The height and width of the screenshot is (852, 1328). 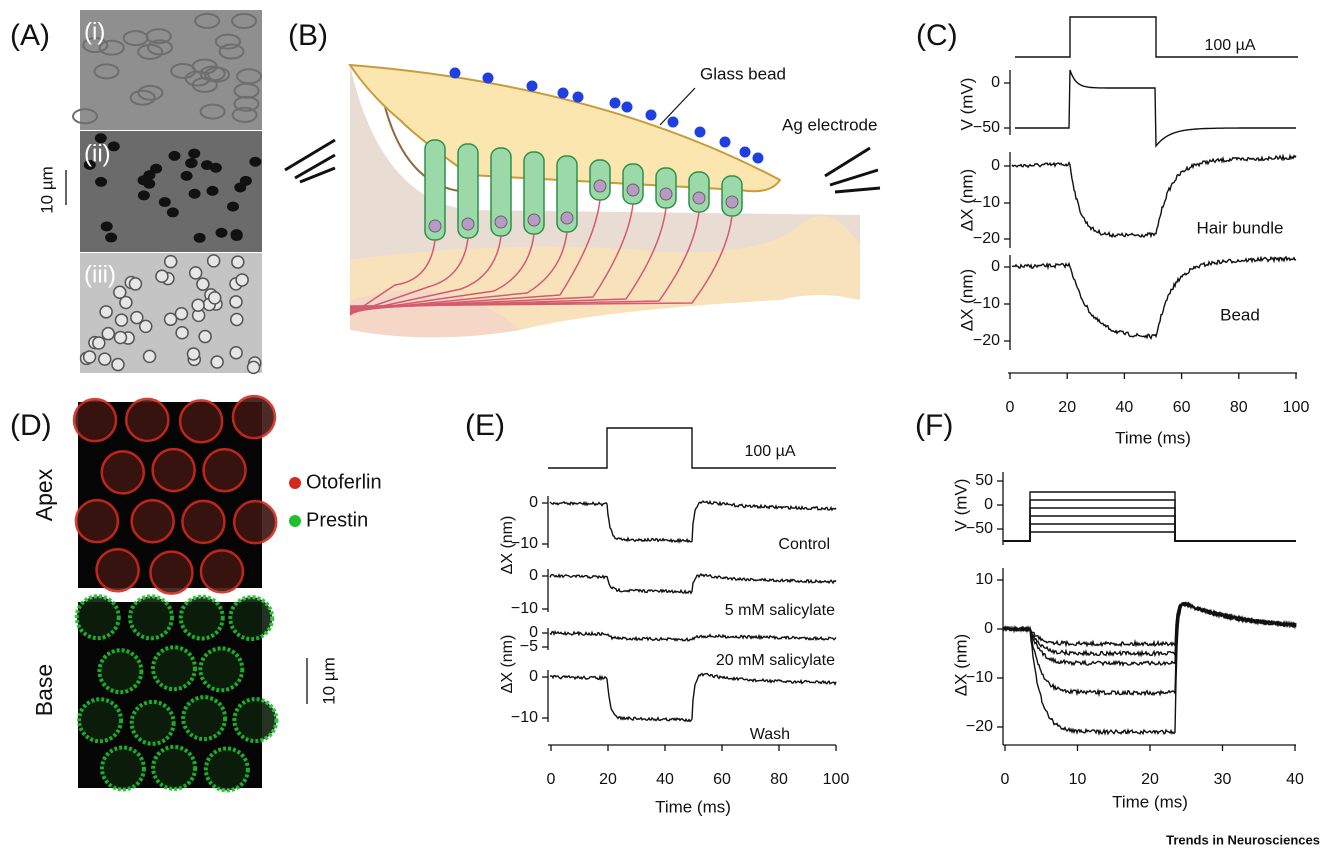 I want to click on artwork, so click(x=582, y=200).